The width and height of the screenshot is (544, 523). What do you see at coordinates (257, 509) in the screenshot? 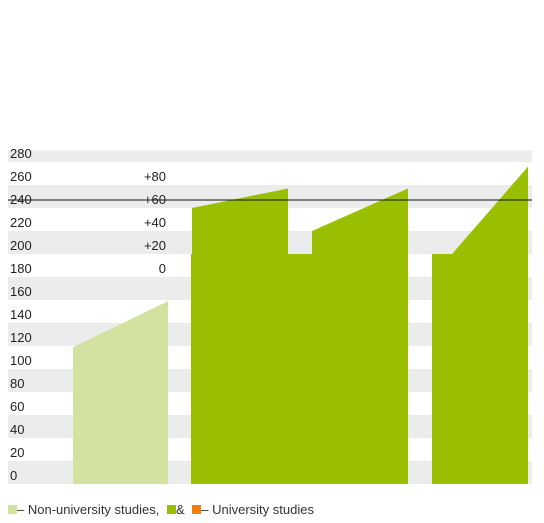
I see `legend-label-university: – University studies` at bounding box center [257, 509].